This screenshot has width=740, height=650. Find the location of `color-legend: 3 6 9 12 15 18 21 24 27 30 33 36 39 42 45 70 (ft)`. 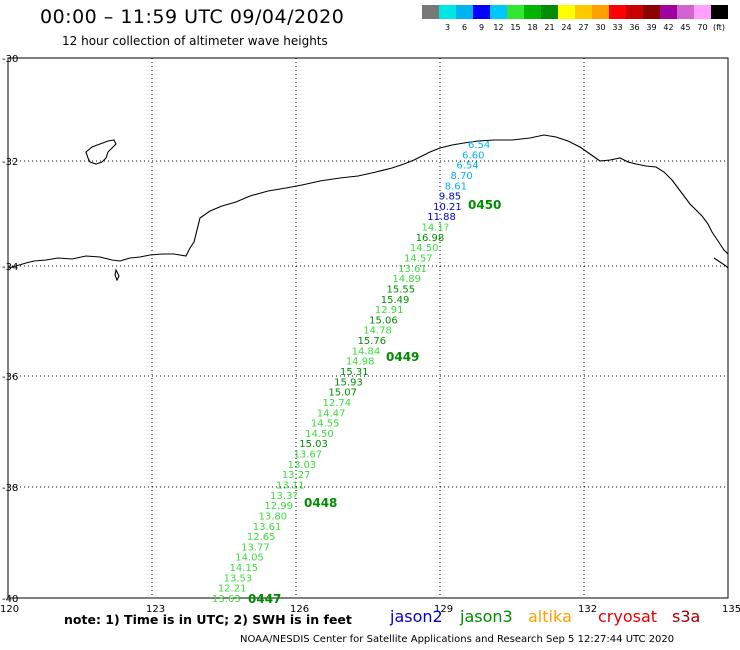

color-legend: 3 6 9 12 15 18 21 24 27 30 33 36 39 42 45 70 (ft) is located at coordinates (575, 18).